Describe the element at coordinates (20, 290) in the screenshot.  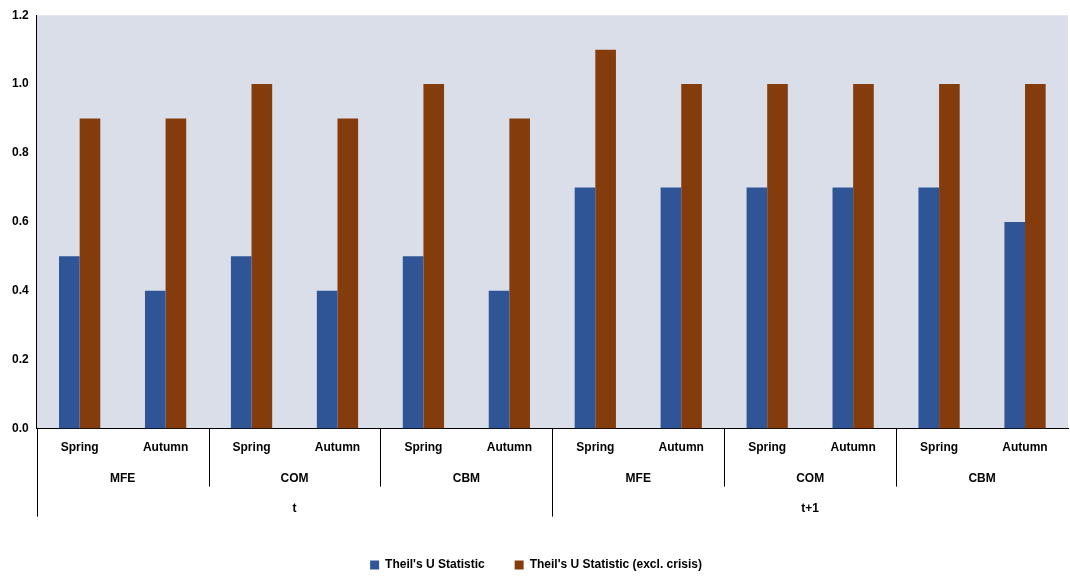
I see `y-tick-label: 0.4` at that location.